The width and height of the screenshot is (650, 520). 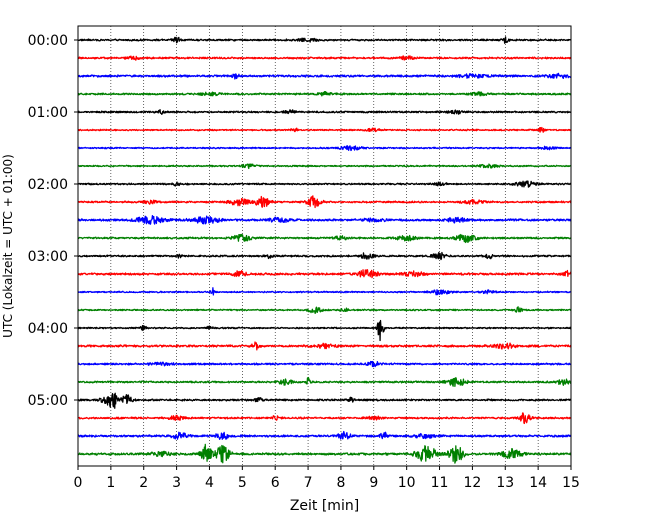 I want to click on y-tick-label: 00:00, so click(x=48, y=41).